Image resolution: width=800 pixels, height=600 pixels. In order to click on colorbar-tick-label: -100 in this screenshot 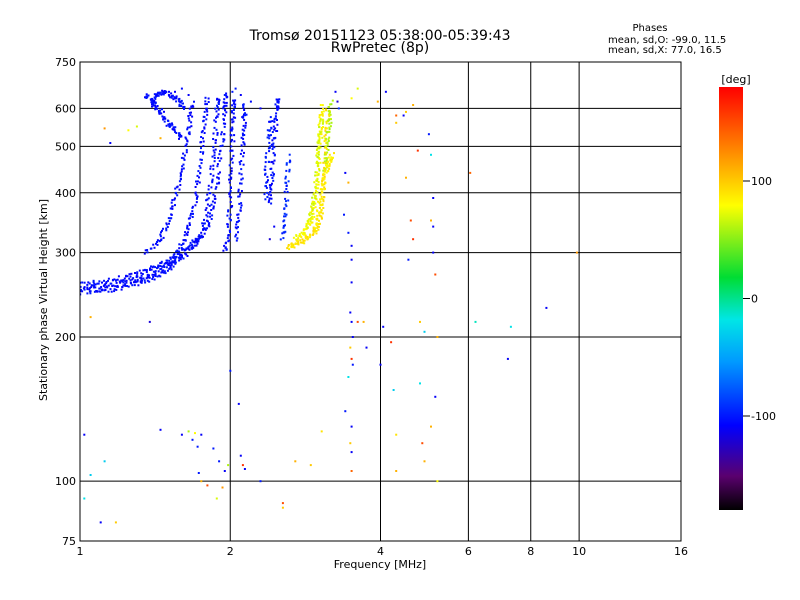, I will do `click(763, 416)`.